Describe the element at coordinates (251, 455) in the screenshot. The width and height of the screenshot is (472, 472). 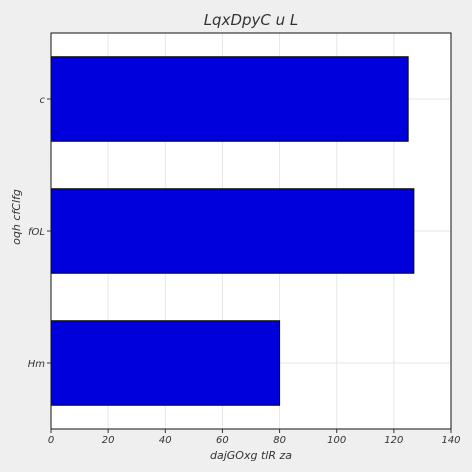
I see `x-axis-label: dajGOxg tlR za` at that location.